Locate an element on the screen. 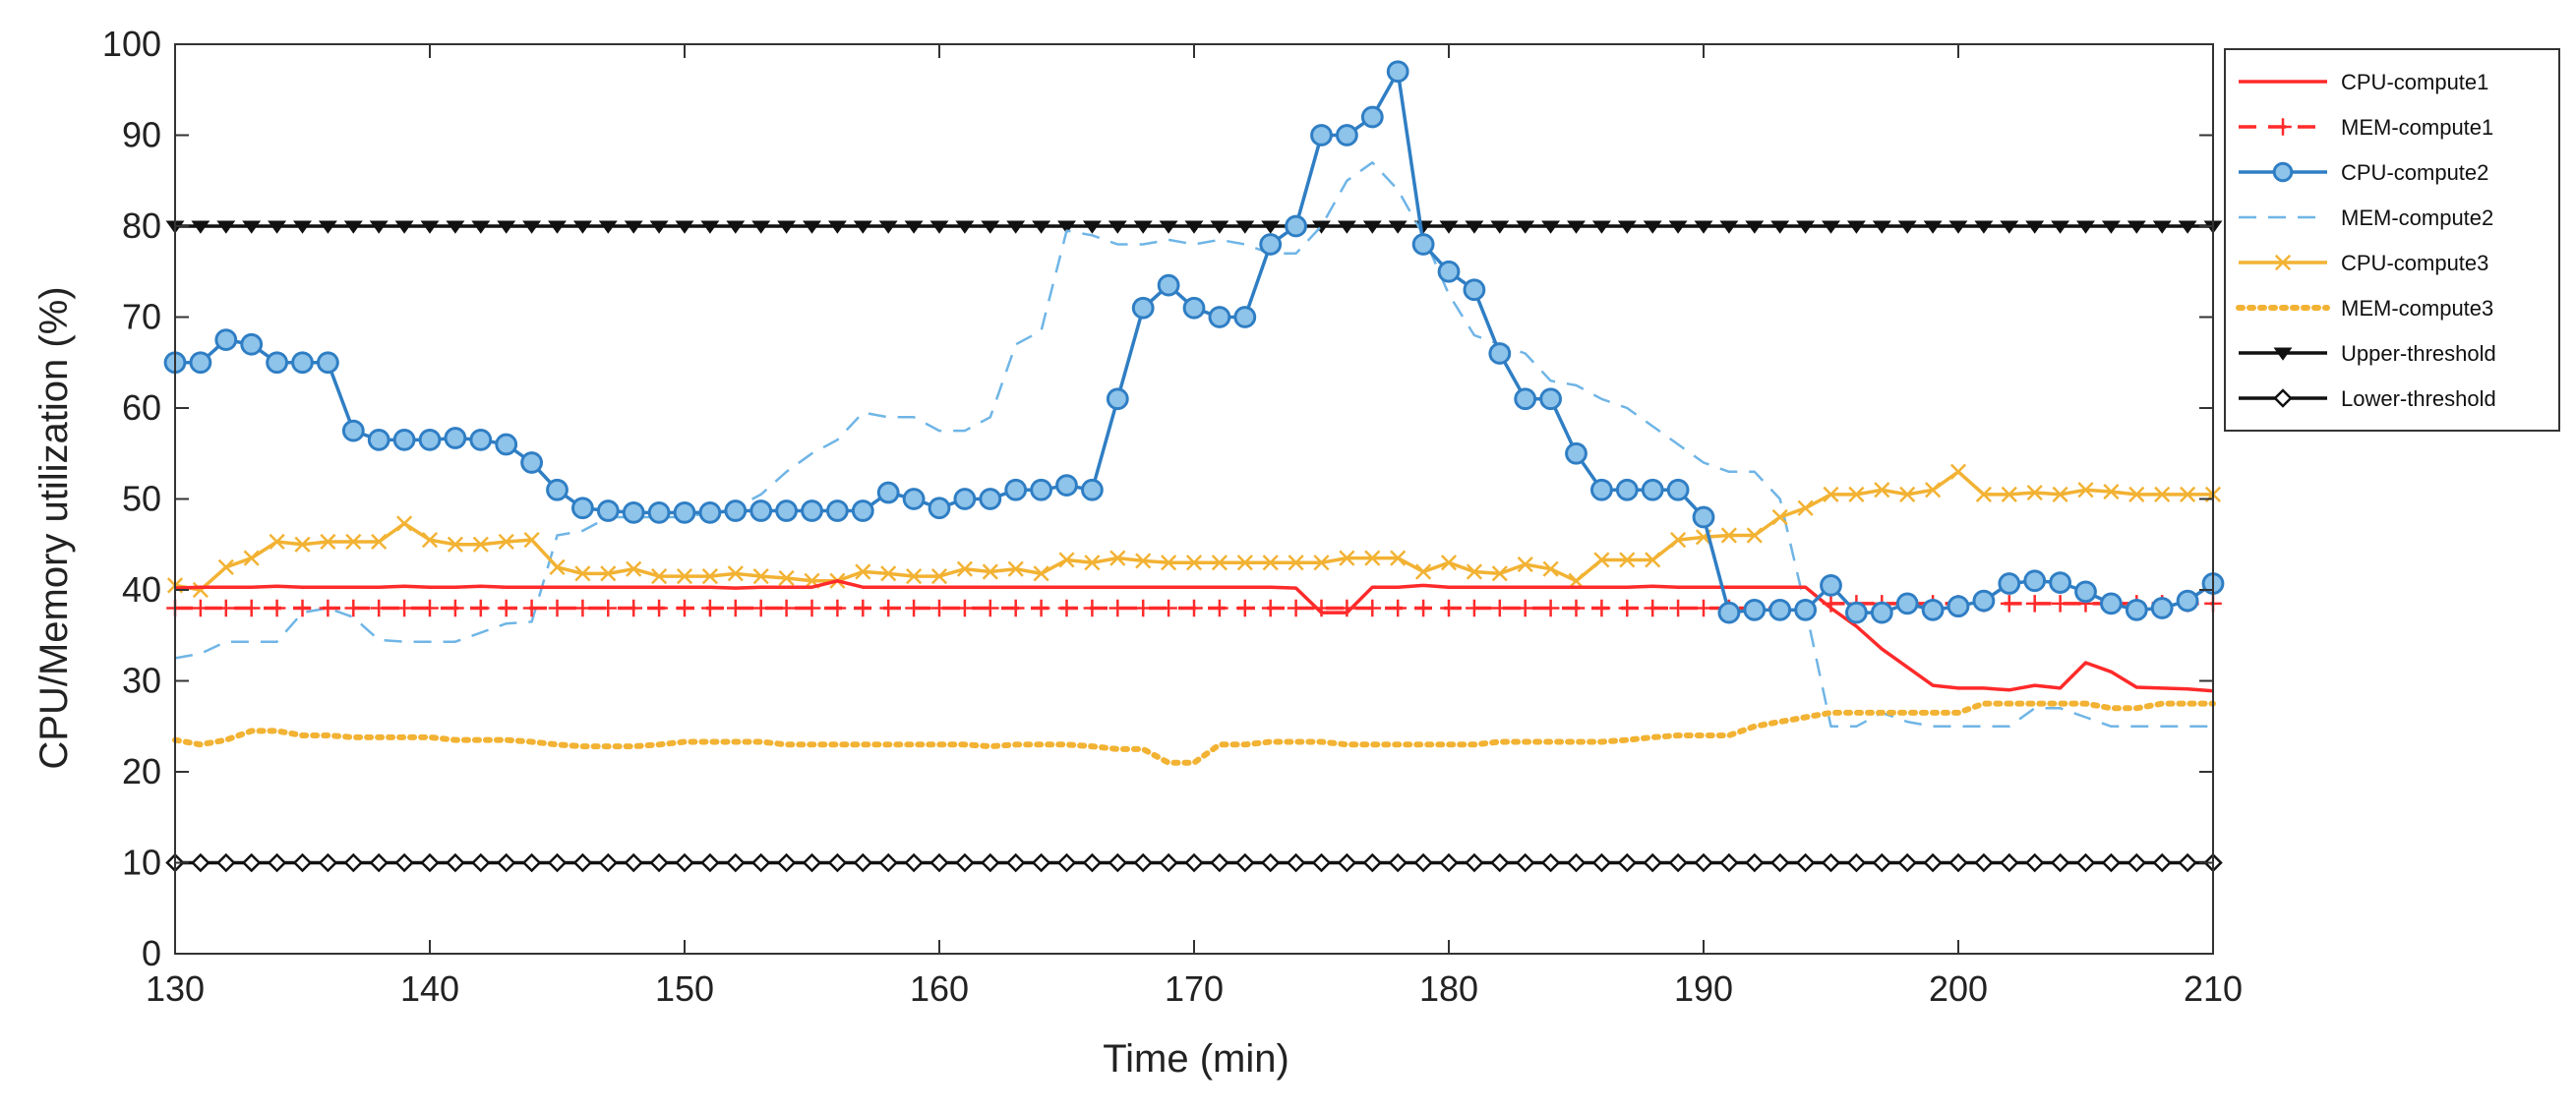  x-tick-label: 150 is located at coordinates (685, 988).